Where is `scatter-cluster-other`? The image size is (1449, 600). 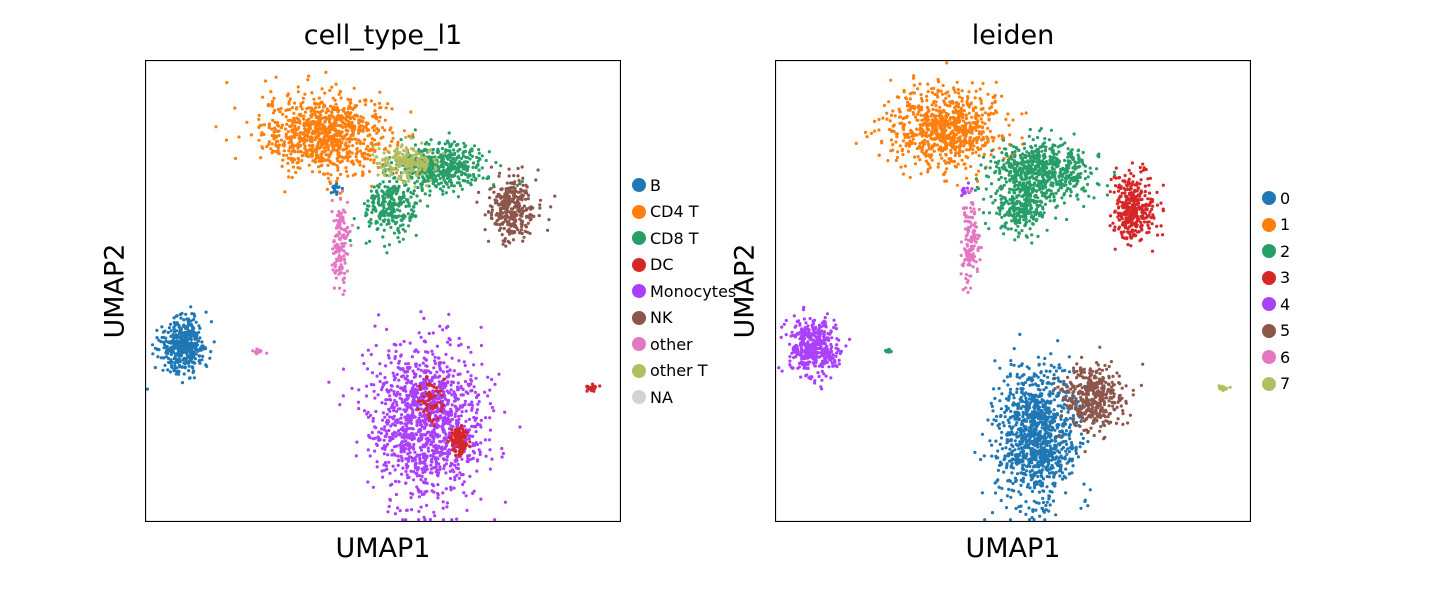
scatter-cluster-other is located at coordinates (260, 351).